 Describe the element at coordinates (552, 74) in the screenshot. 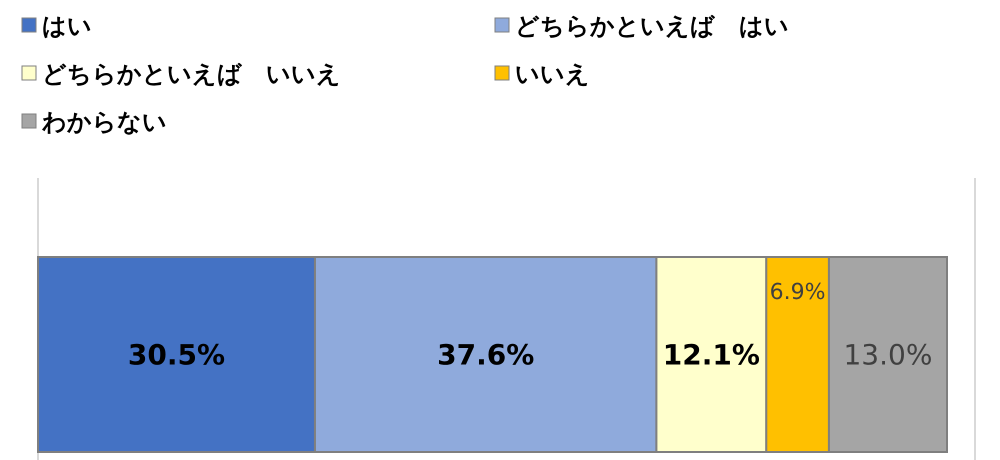

I see `legend-label: いいえ` at that location.